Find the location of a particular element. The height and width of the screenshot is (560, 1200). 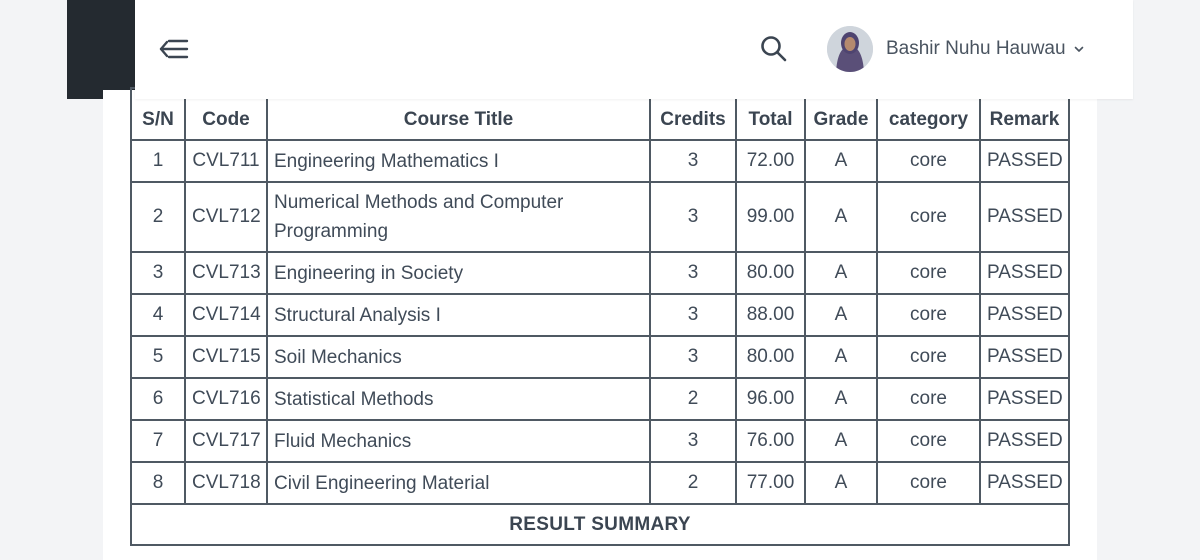

user-name: Bashir Nuhu Hauwau is located at coordinates (976, 48).